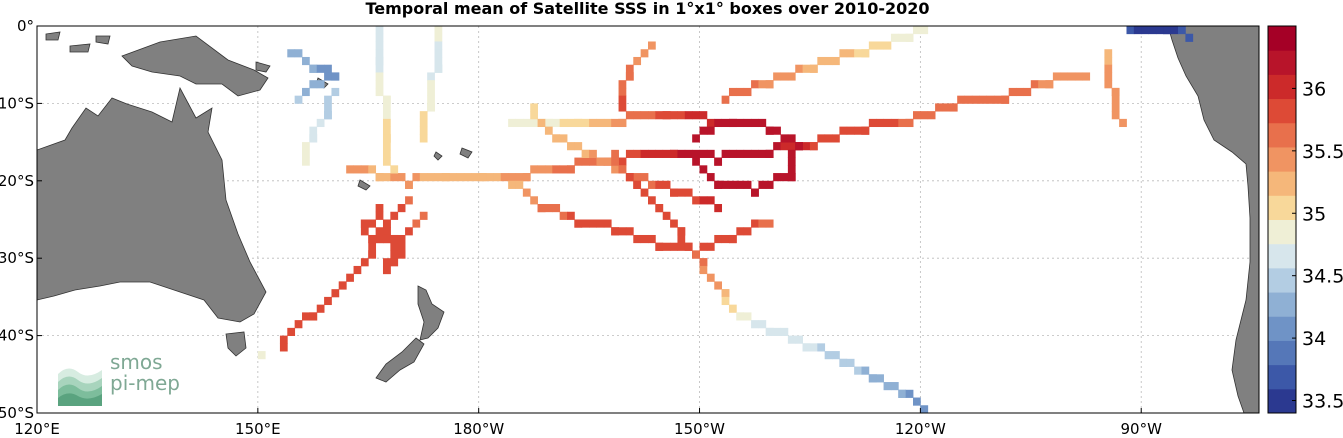  Describe the element at coordinates (920, 429) in the screenshot. I see `lon-tick-label: 120°W` at that location.